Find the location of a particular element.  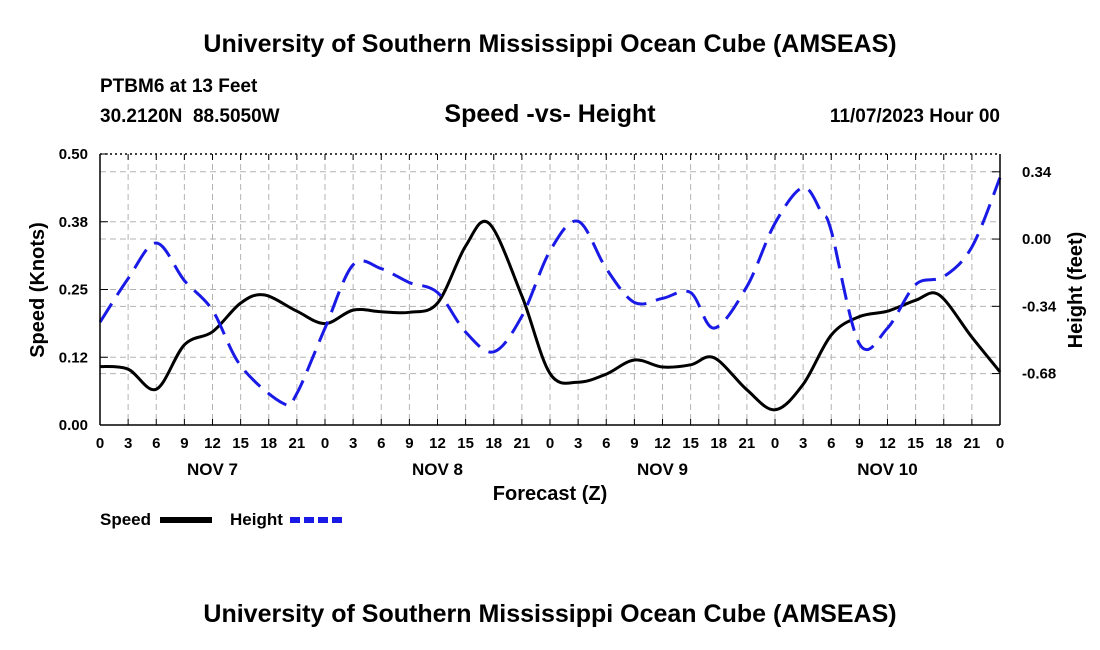

day-label: NOV 7 is located at coordinates (212, 469).